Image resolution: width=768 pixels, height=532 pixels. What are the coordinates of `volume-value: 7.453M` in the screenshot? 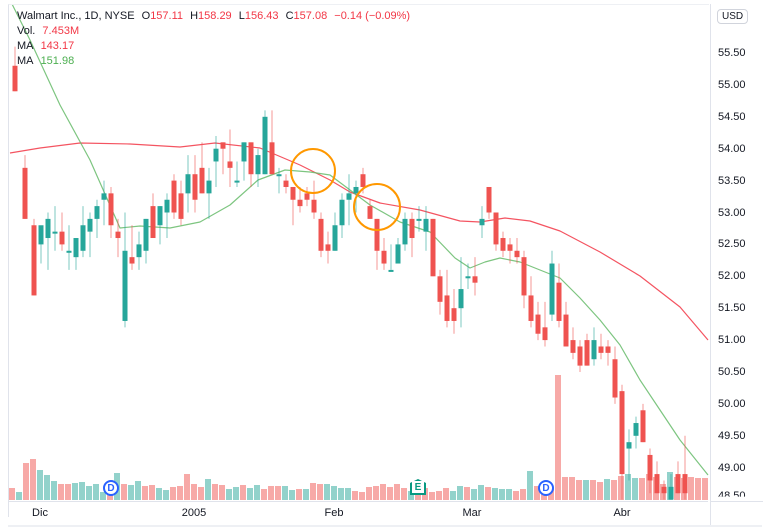 It's located at (61, 31).